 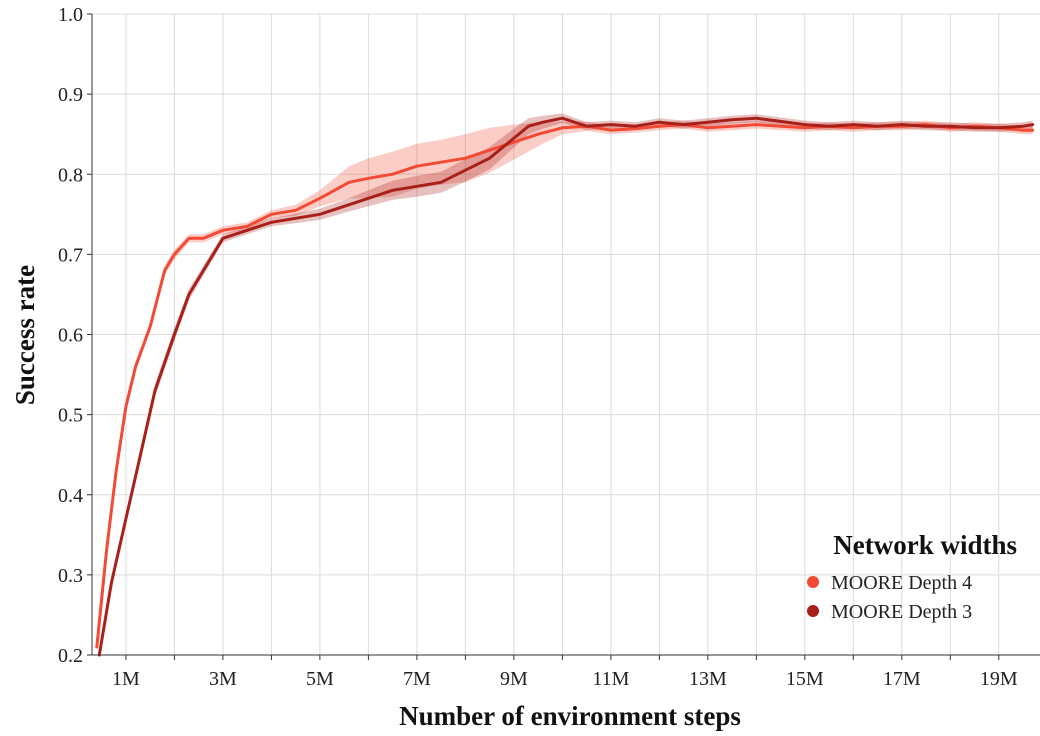 I want to click on x-axis-title: Number of environment steps, so click(x=570, y=716).